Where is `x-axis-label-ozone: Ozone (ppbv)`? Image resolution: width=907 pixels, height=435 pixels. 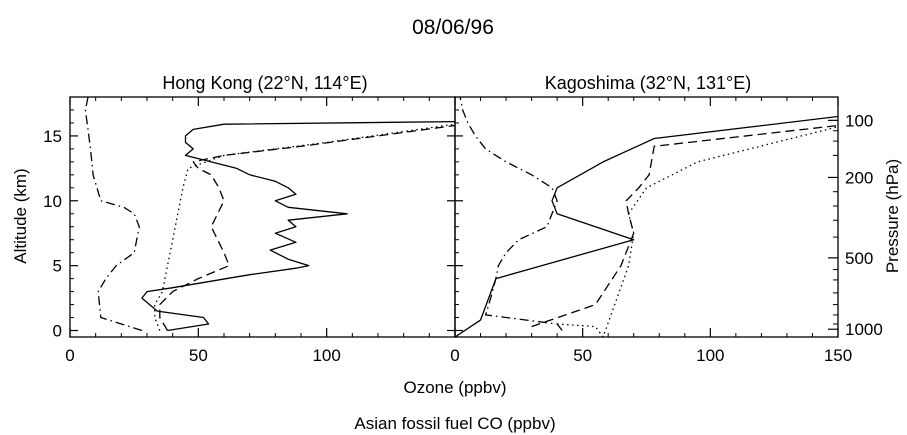 x-axis-label-ozone: Ozone (ppbv) is located at coordinates (455, 387).